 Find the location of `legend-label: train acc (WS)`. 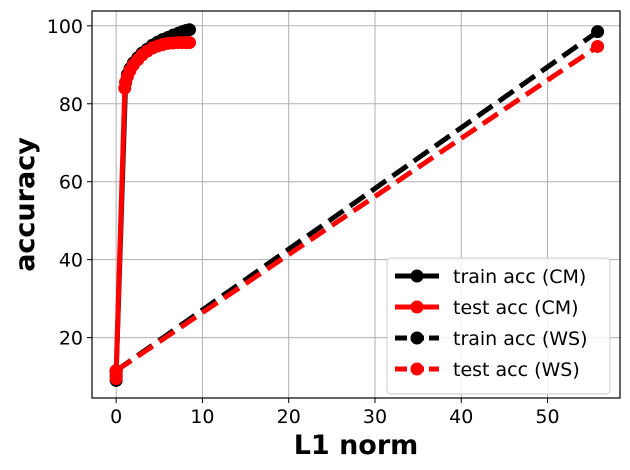

legend-label: train acc (WS) is located at coordinates (520, 339).